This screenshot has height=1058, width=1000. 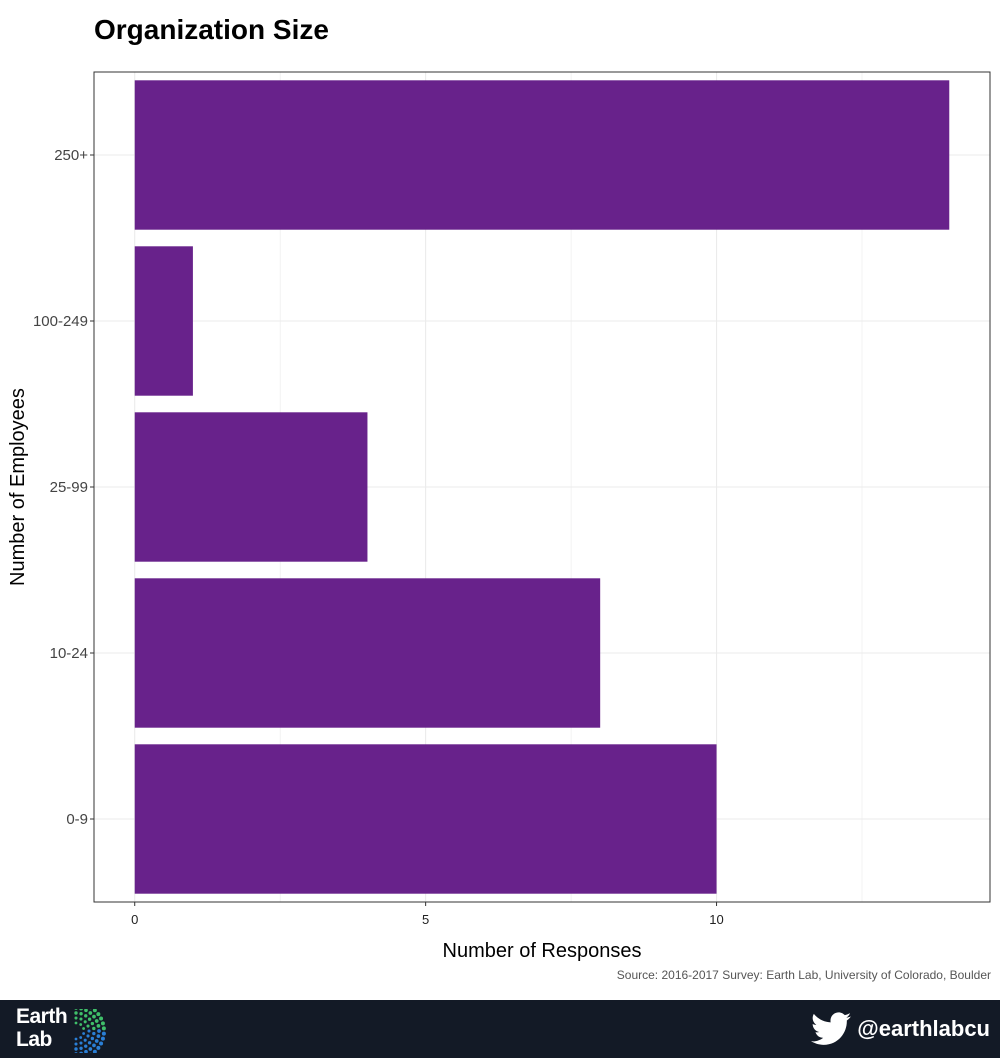 I want to click on y-axis-label: Number of Employees, so click(x=18, y=487).